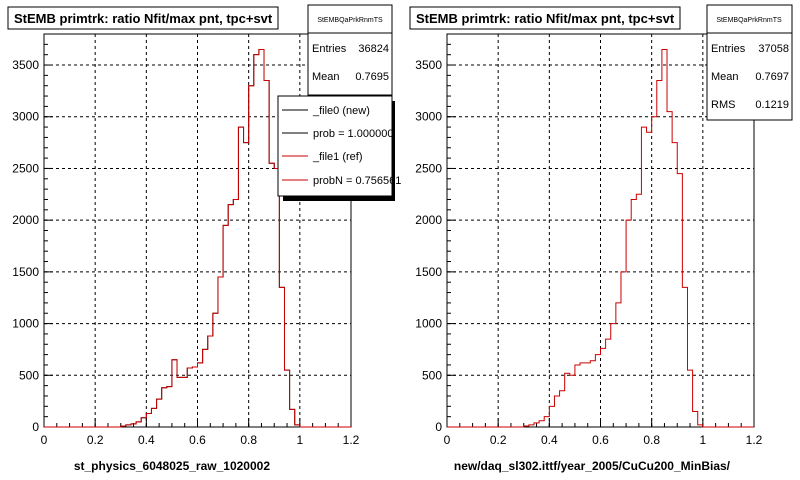 Image resolution: width=800 pixels, height=480 pixels. I want to click on legend-label-file1: _file1 (ref), so click(337, 157).